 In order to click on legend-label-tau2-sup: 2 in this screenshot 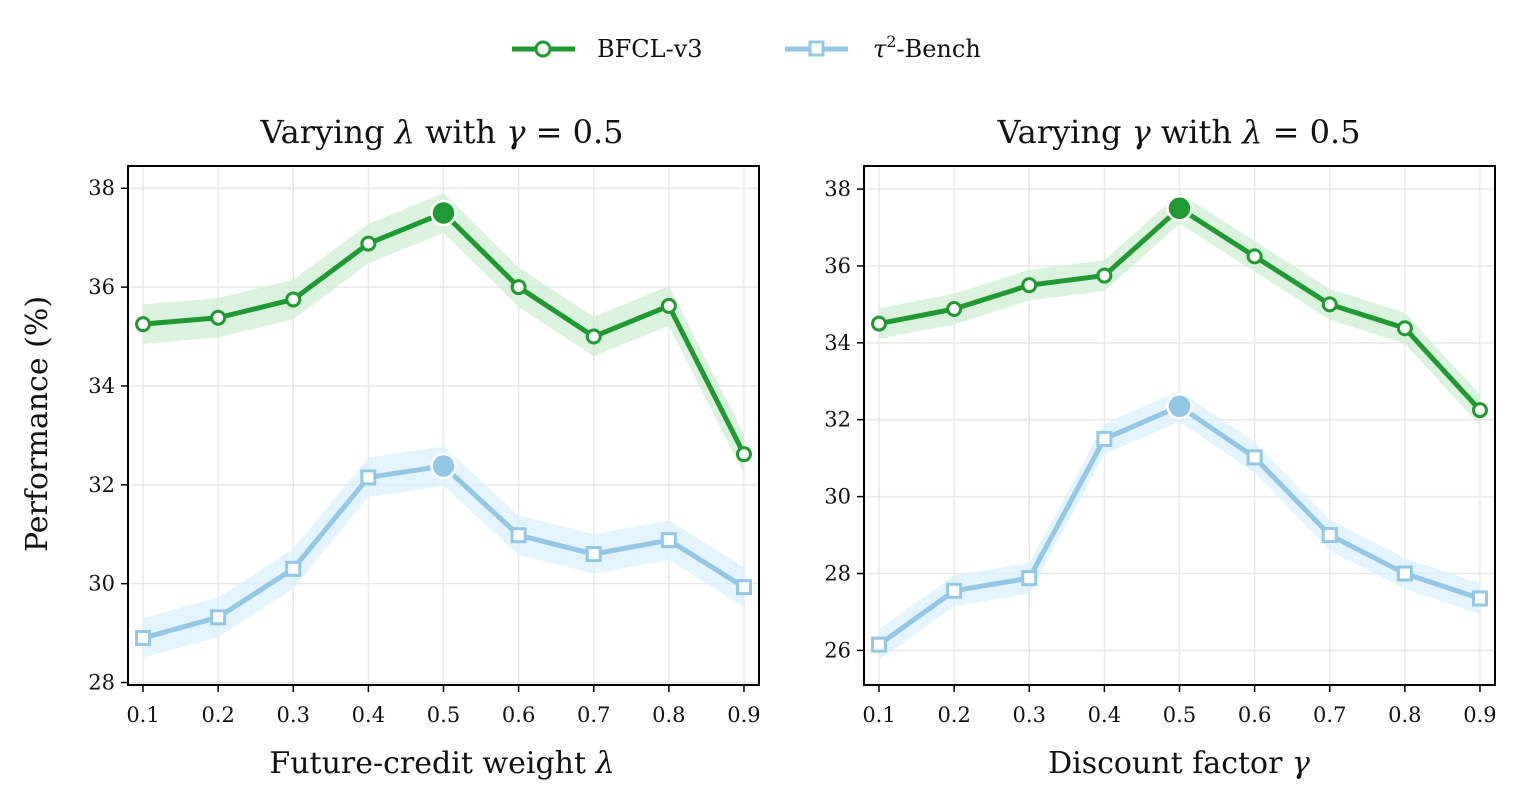, I will do `click(891, 41)`.